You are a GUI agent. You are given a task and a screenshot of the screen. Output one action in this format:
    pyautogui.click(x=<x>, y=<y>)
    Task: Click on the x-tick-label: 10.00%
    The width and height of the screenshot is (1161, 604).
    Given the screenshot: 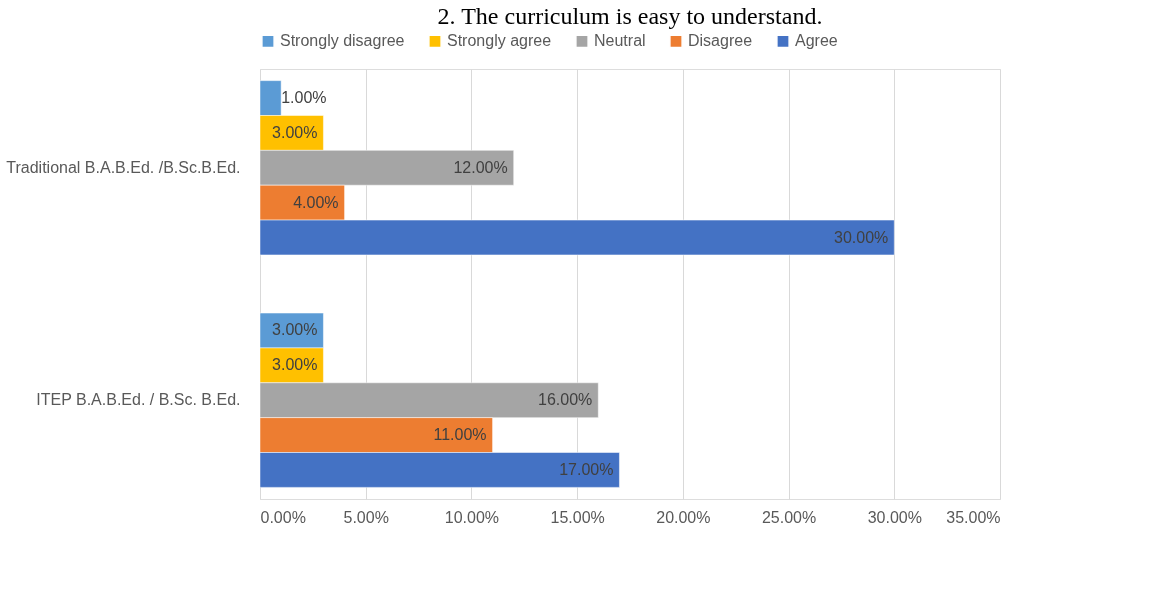 What is the action you would take?
    pyautogui.click(x=472, y=517)
    